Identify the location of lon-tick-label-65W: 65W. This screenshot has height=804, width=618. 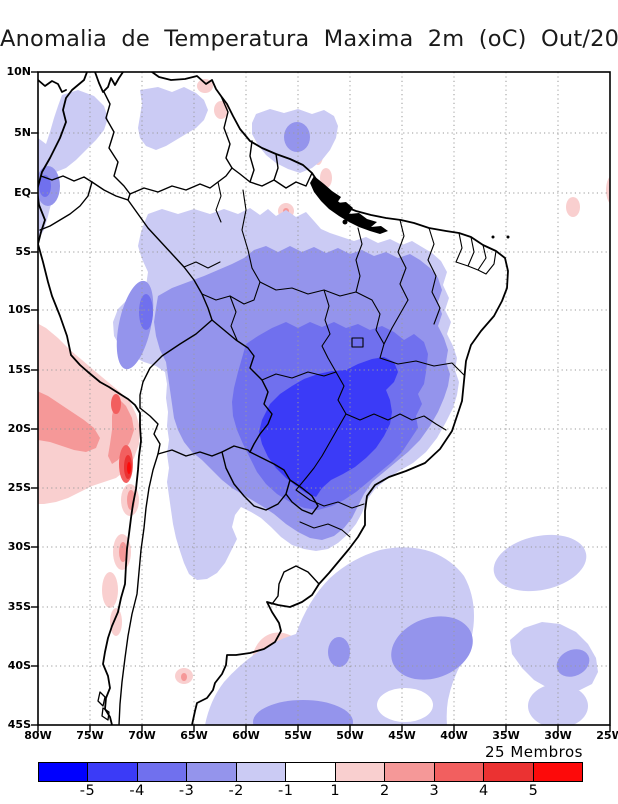
(194, 735).